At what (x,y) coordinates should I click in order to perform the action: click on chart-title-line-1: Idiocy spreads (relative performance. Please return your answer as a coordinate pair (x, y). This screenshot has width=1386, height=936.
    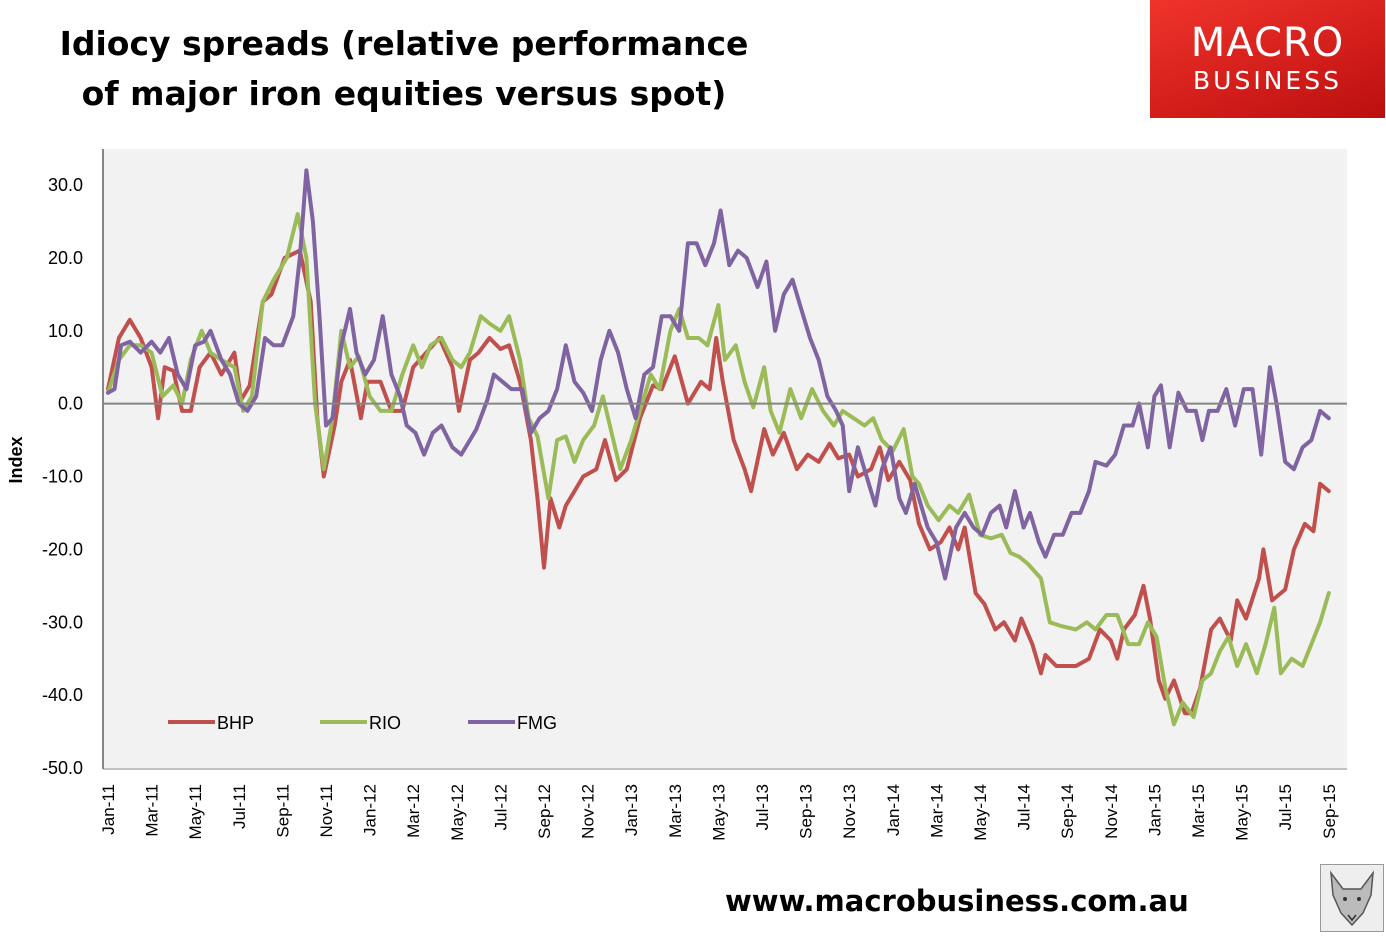
    Looking at the image, I should click on (404, 43).